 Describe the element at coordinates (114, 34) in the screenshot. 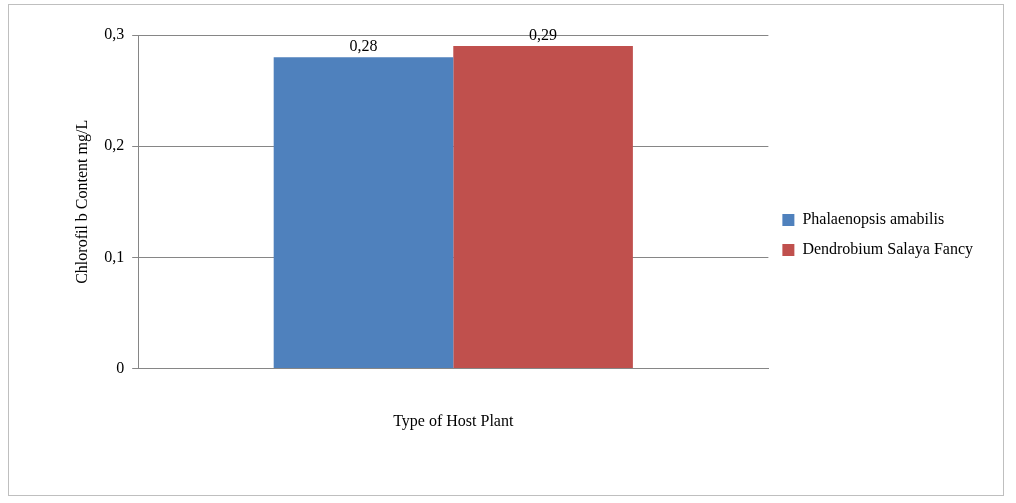

I see `y-tick-label: 0,3` at that location.